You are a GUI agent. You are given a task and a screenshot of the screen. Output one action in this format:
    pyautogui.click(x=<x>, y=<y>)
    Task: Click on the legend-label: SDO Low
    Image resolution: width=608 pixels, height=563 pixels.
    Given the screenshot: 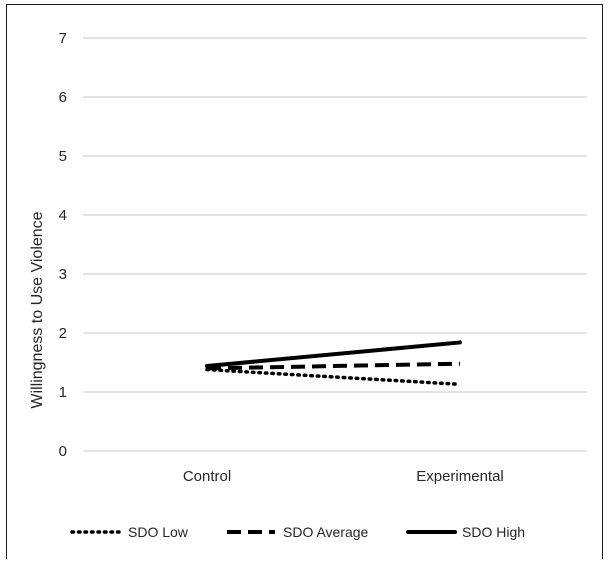 What is the action you would take?
    pyautogui.click(x=158, y=532)
    